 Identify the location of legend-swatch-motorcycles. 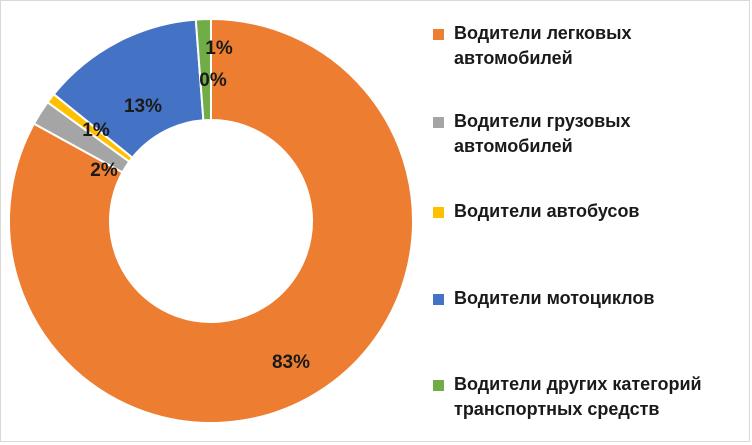
(438, 299).